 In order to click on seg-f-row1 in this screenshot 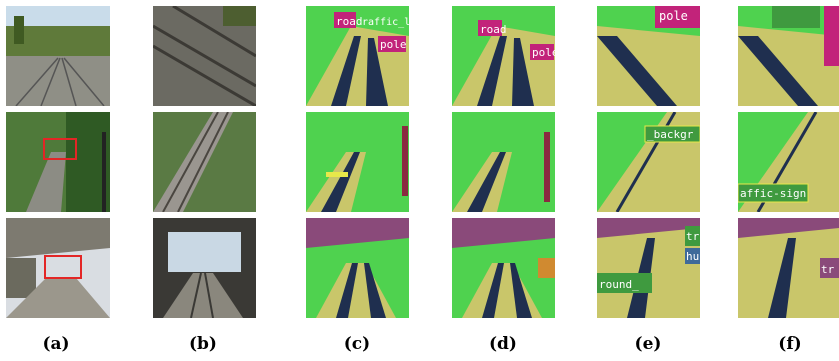, I will do `click(788, 56)`.